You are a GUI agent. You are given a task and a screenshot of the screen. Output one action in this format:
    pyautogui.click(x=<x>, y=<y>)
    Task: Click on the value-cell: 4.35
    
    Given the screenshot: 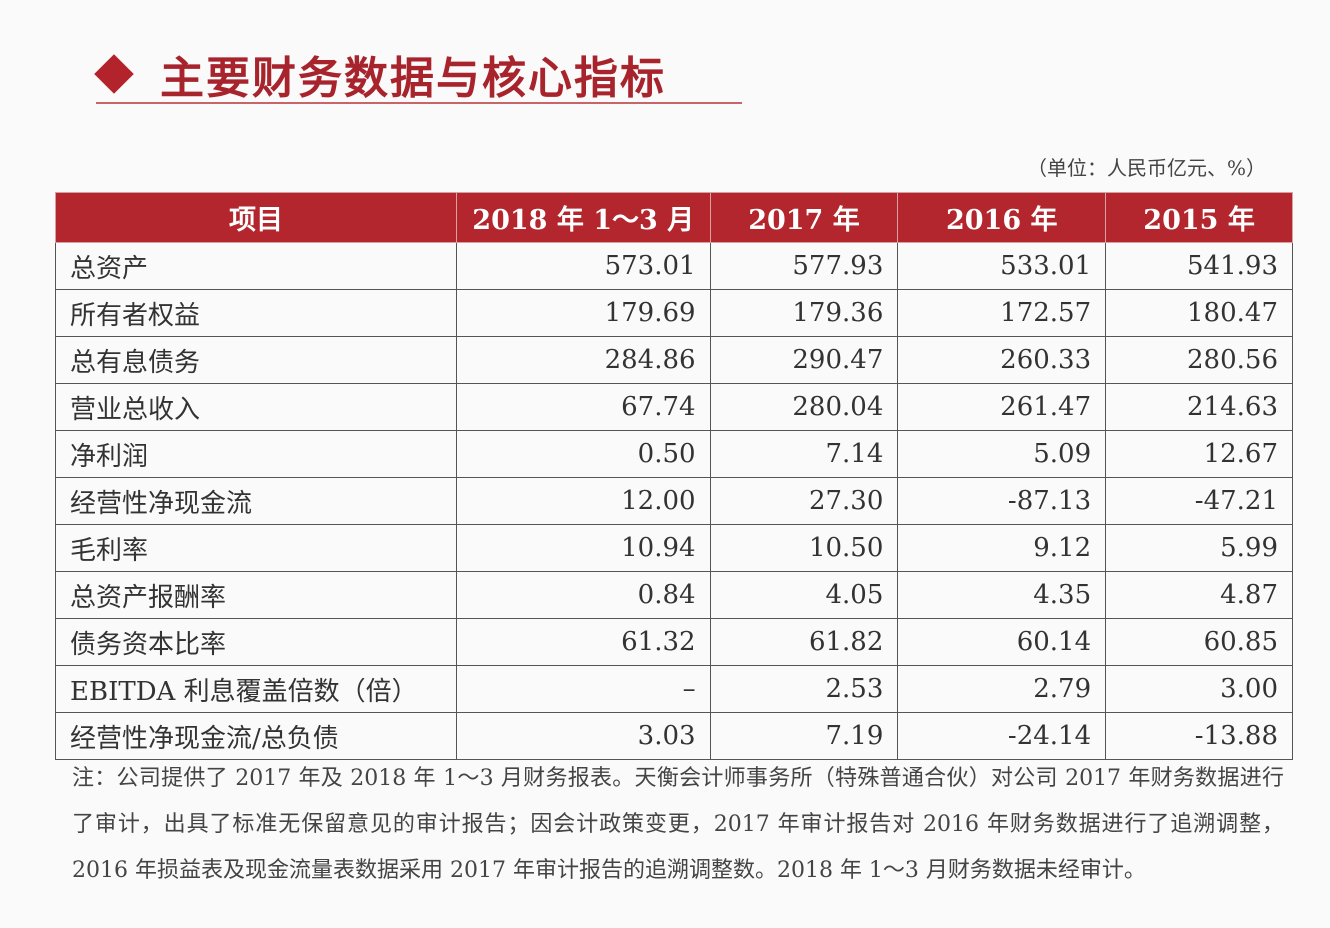 What is the action you would take?
    pyautogui.click(x=1002, y=595)
    